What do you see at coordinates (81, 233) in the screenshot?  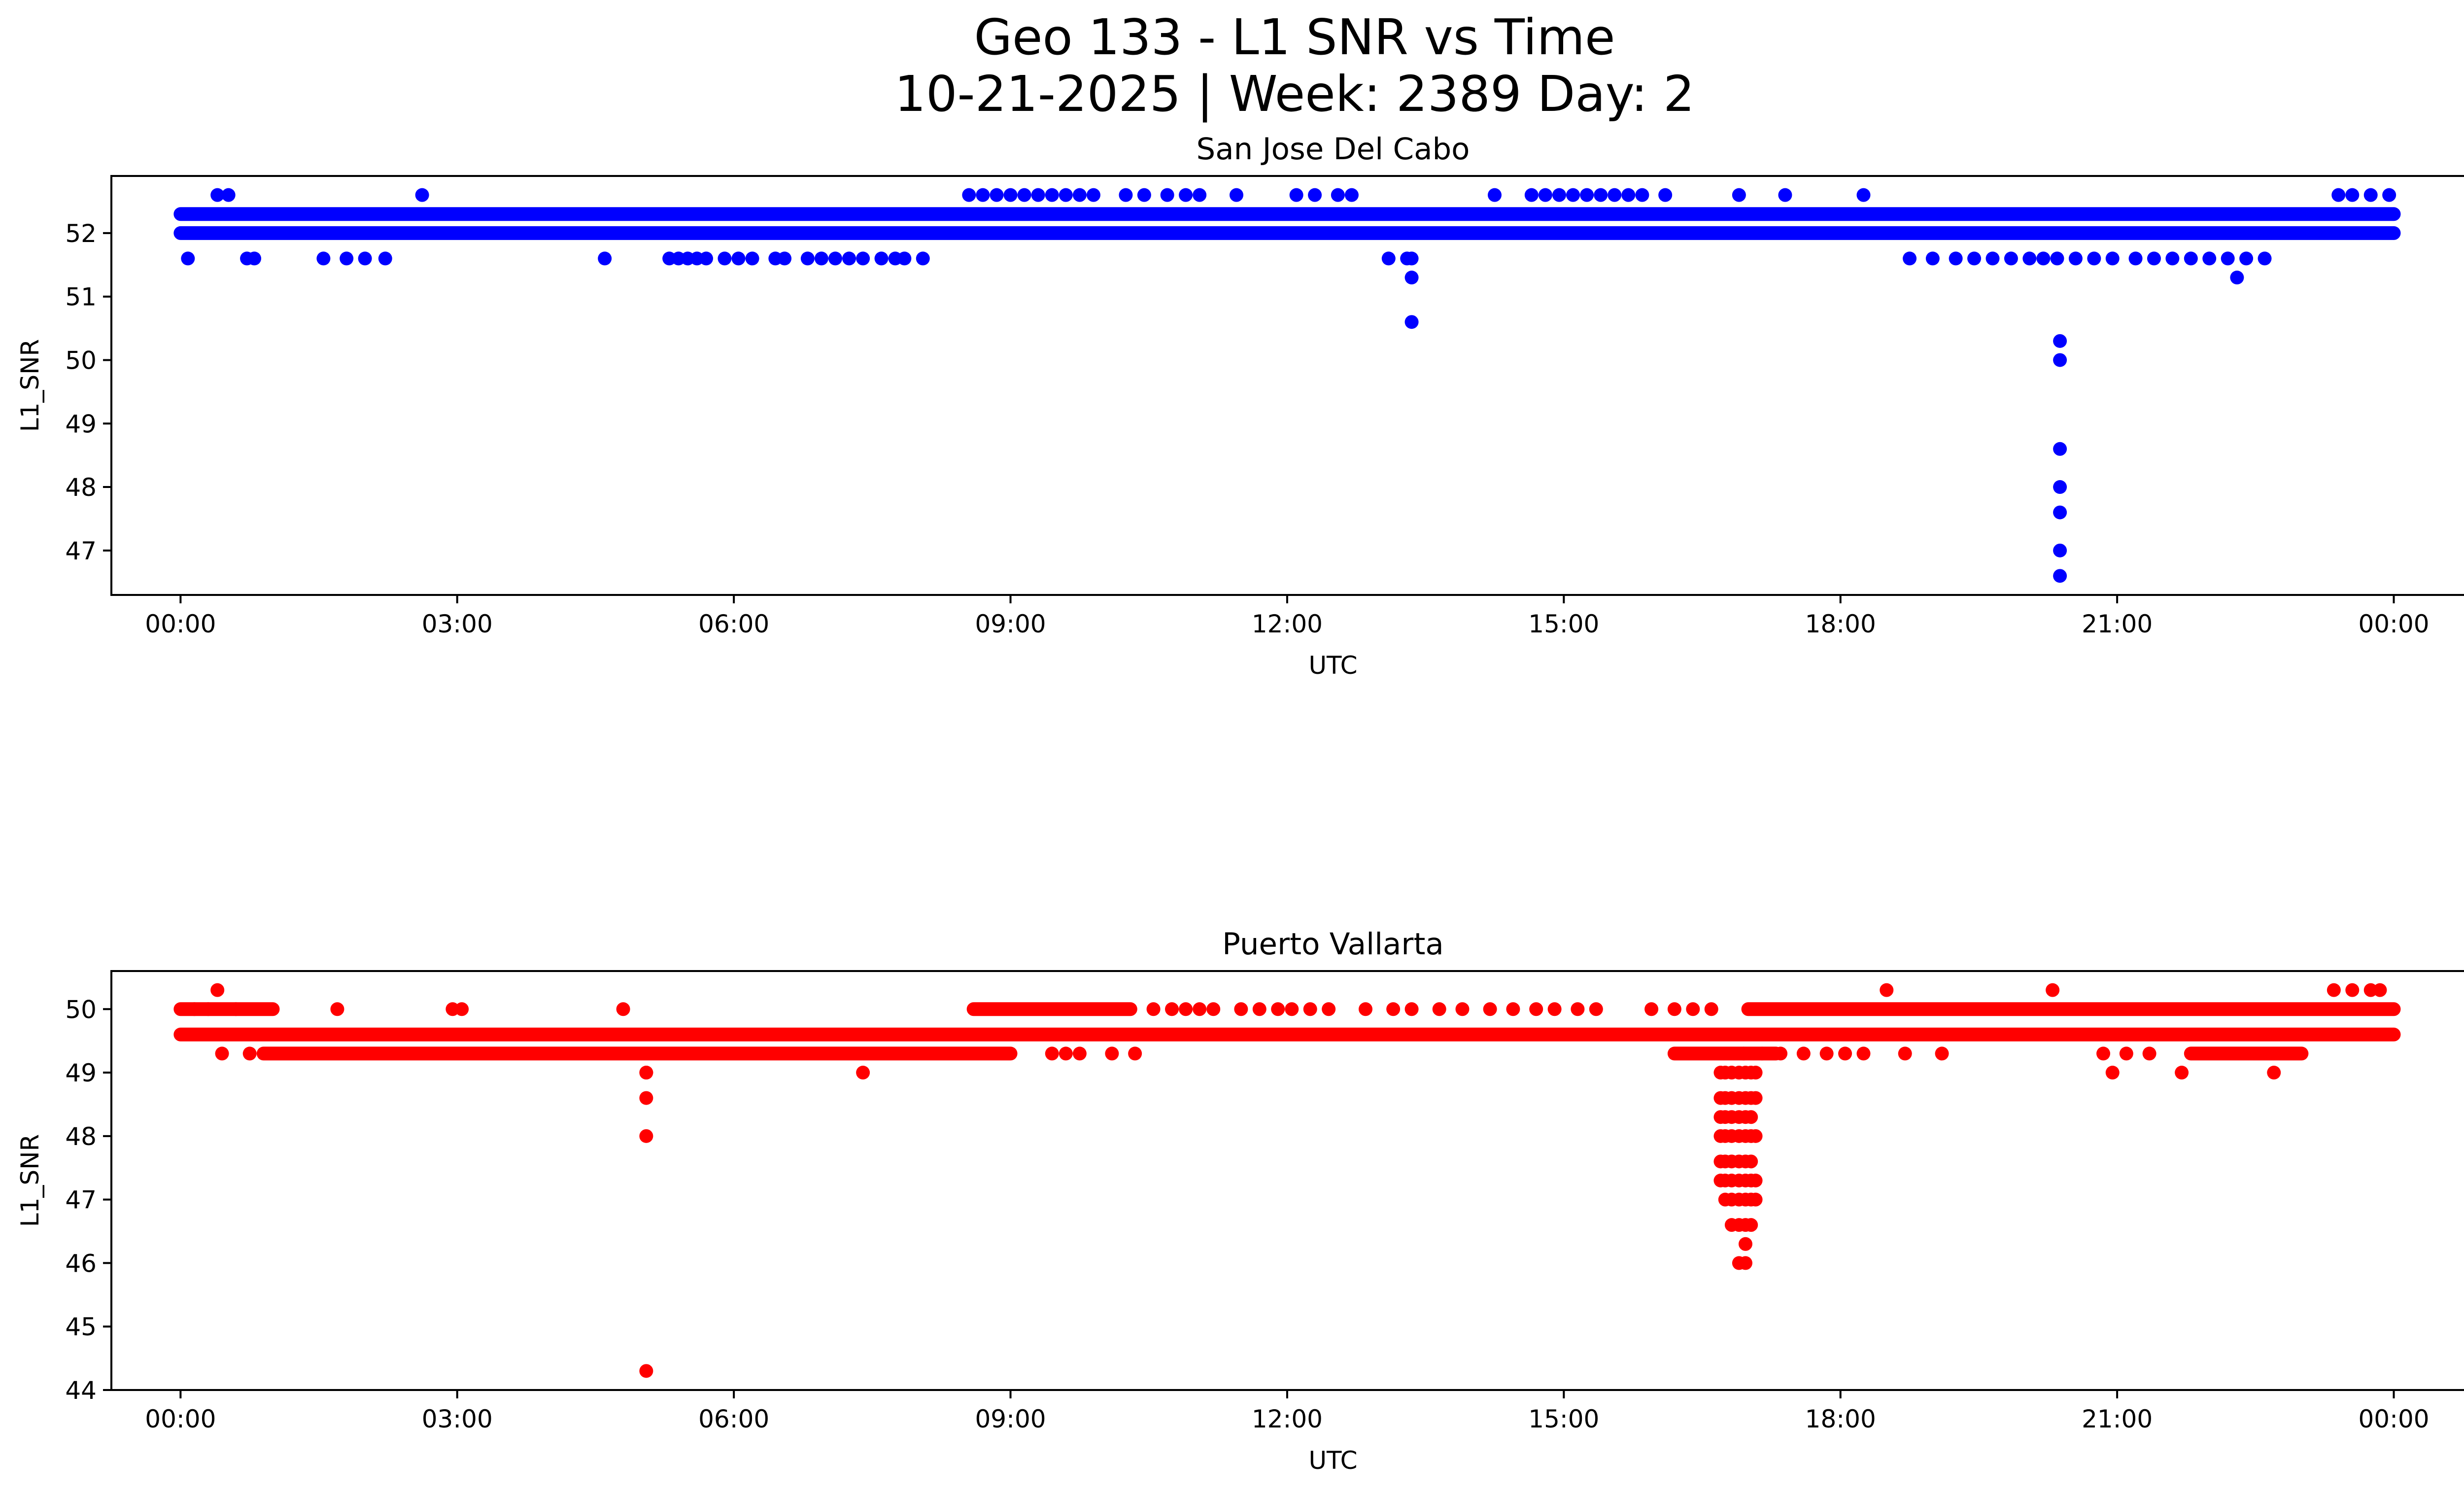 I see `y-tick-label: 52` at bounding box center [81, 233].